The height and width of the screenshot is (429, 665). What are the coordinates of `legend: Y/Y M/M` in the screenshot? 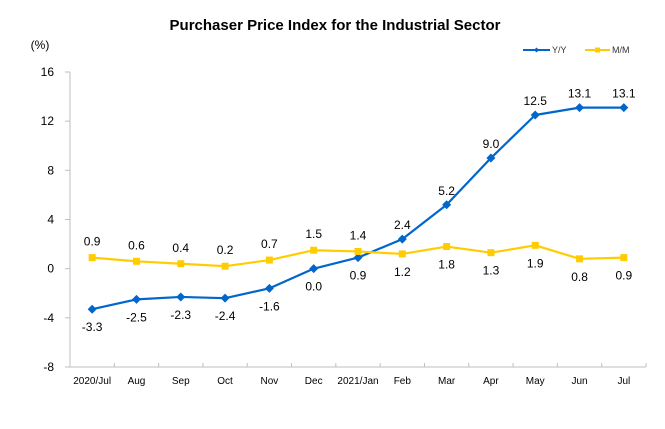 It's located at (576, 50).